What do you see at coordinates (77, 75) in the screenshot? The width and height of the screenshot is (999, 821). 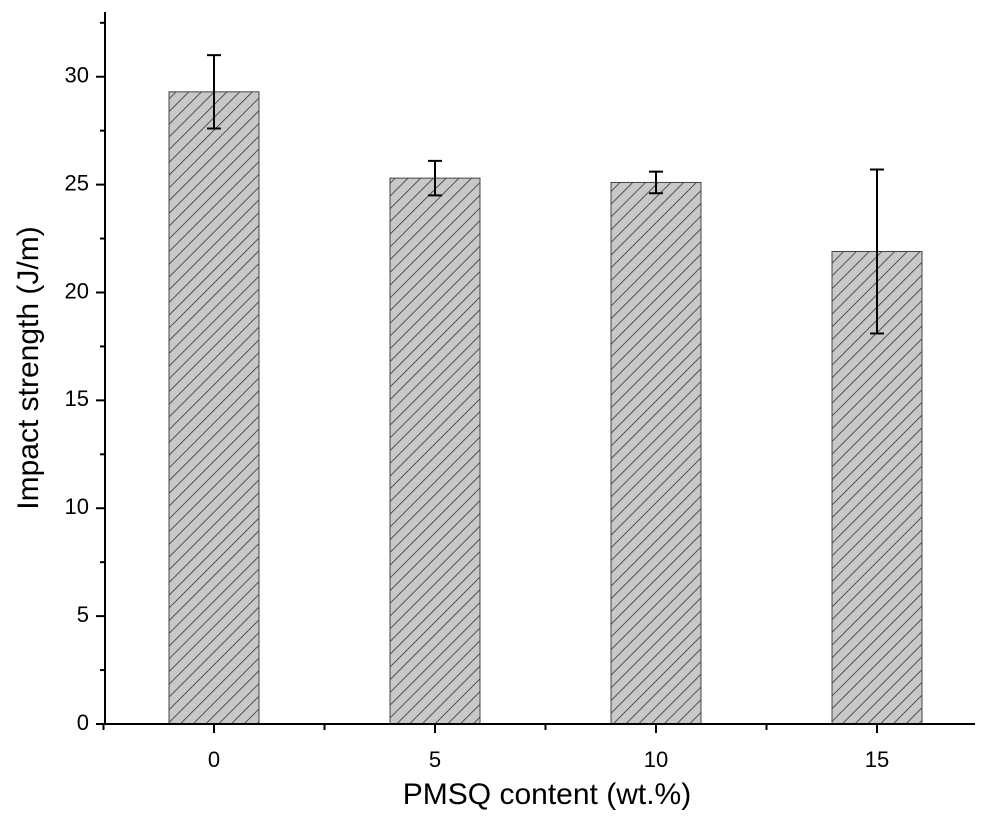 I see `y-tick-label: 30` at bounding box center [77, 75].